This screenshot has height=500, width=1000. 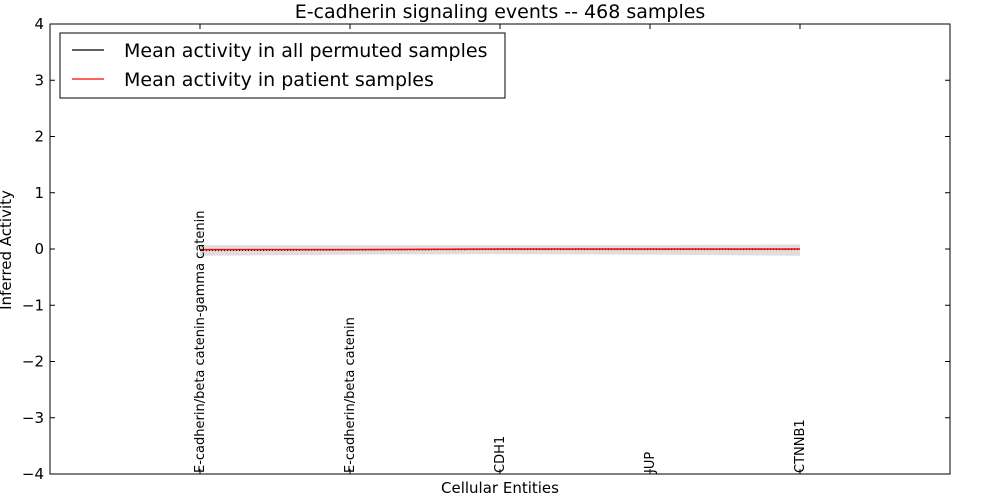 What do you see at coordinates (500, 454) in the screenshot?
I see `x-category-label: CDH1` at bounding box center [500, 454].